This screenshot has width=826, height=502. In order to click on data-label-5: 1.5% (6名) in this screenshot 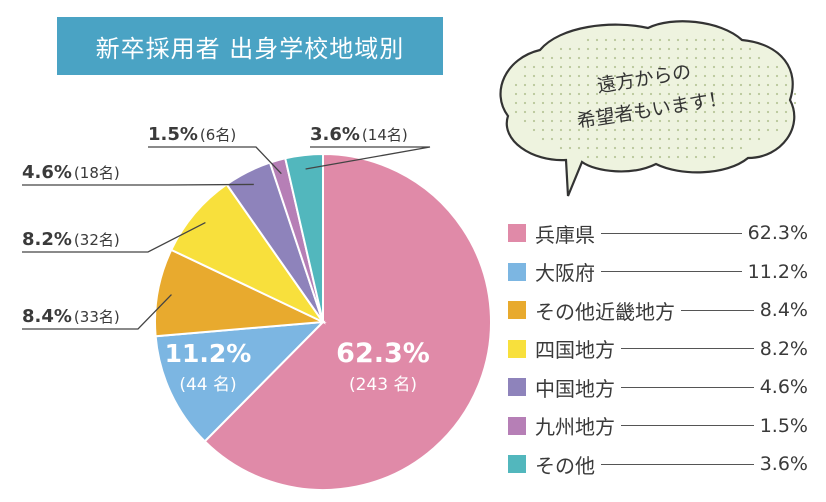, I will do `click(192, 134)`.